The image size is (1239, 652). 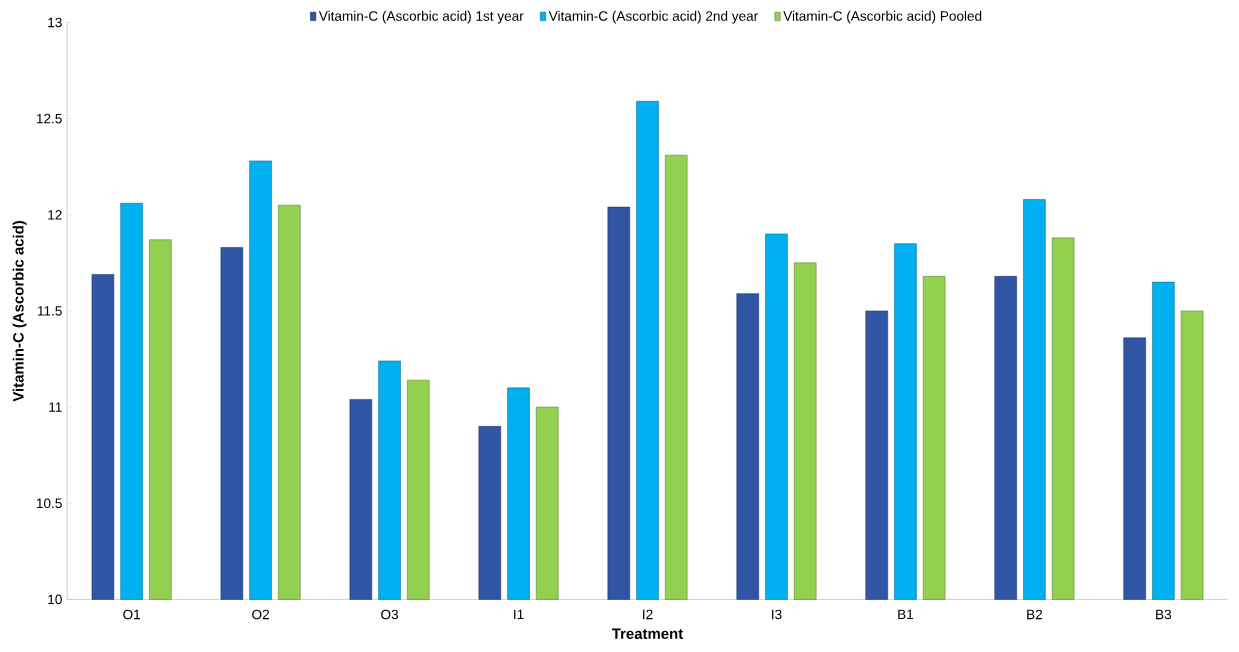 What do you see at coordinates (19, 311) in the screenshot?
I see `y-axis-title: Vitamin-C (Ascorbic acid)` at bounding box center [19, 311].